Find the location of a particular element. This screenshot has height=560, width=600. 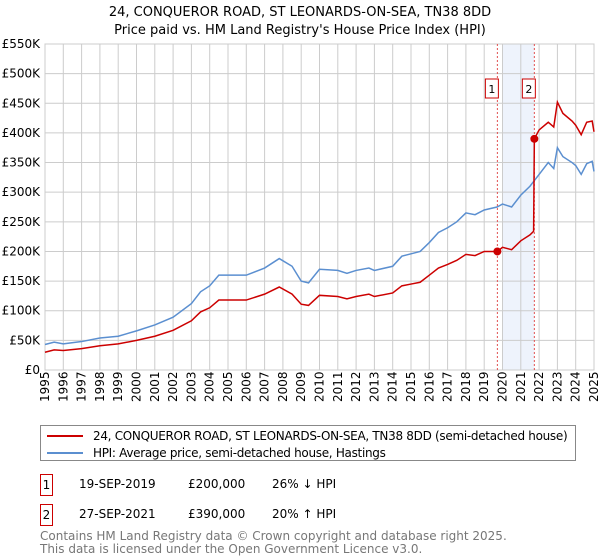

legend-swatch-hpi is located at coordinates (65, 453).